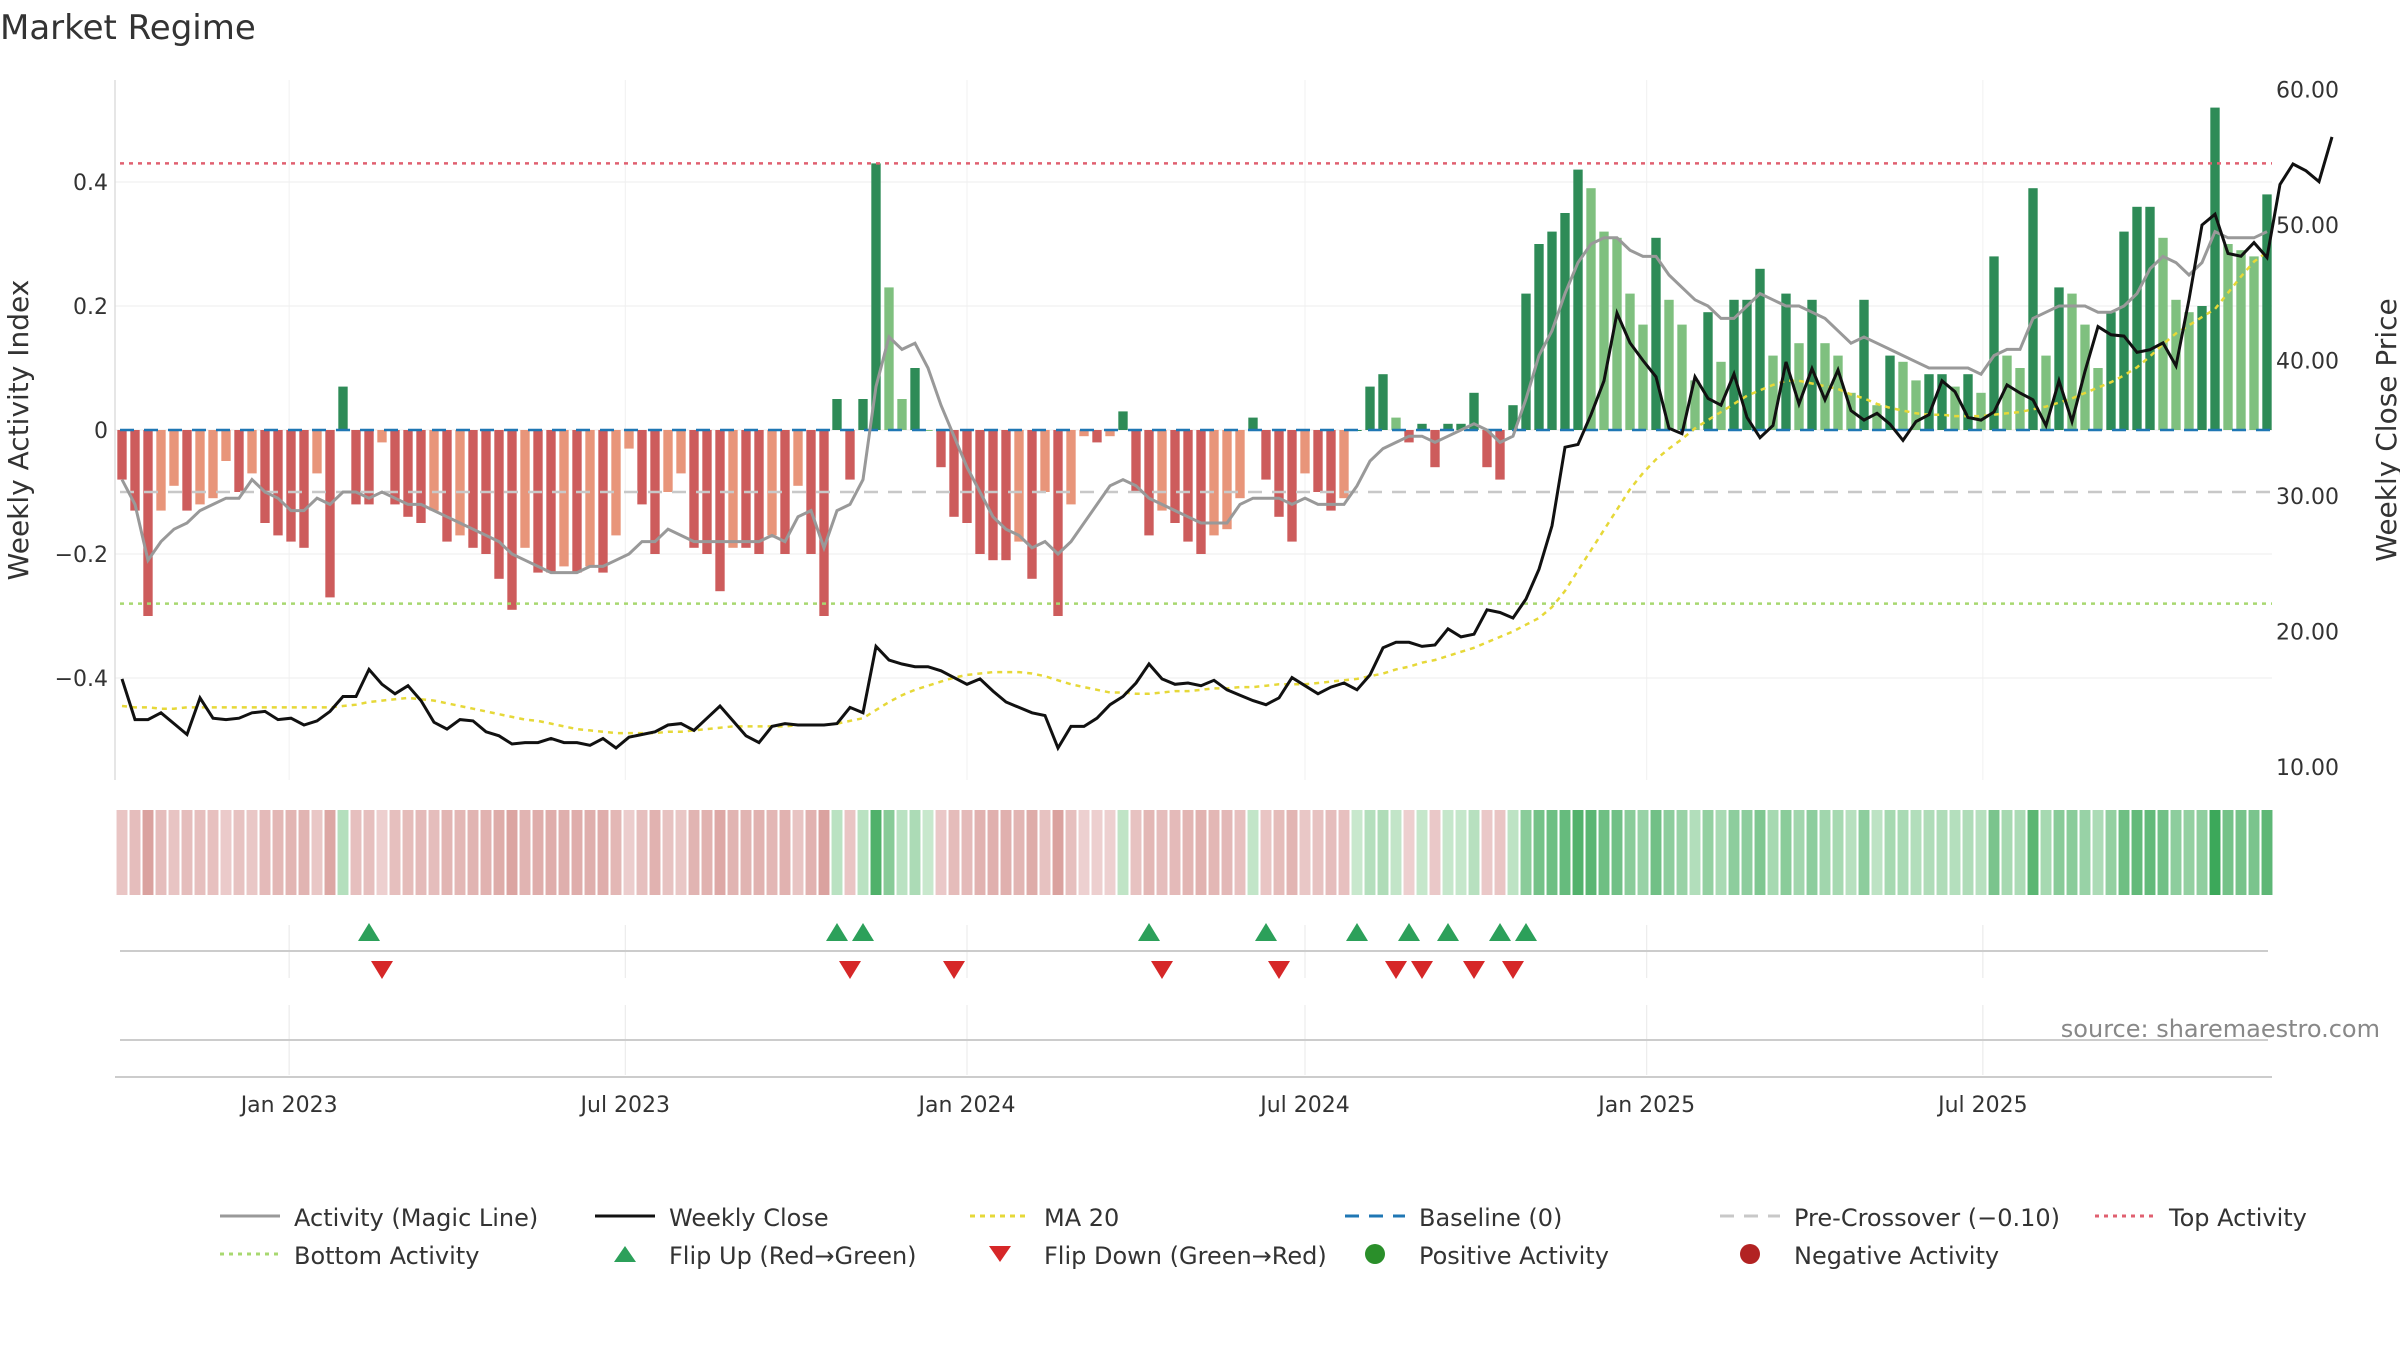 Image resolution: width=2400 pixels, height=1350 pixels. Describe the element at coordinates (2238, 1218) in the screenshot. I see `legend-label: Top Activity` at that location.